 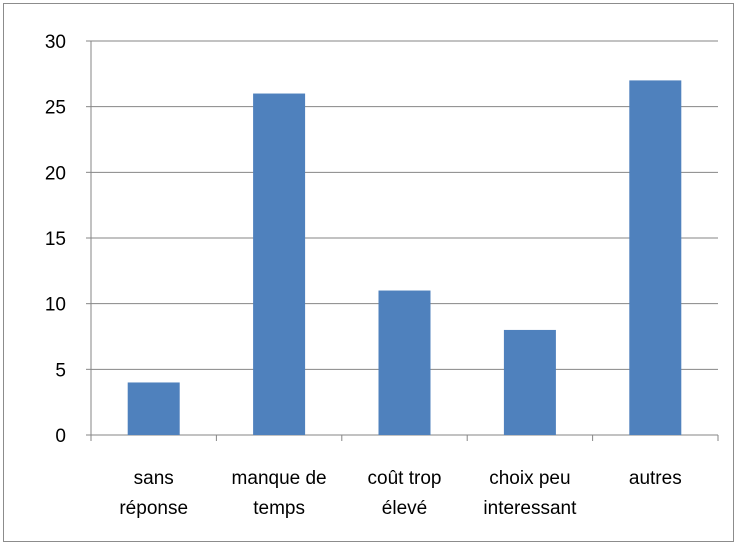 What do you see at coordinates (55, 108) in the screenshot?
I see `y-tick-label: 25` at bounding box center [55, 108].